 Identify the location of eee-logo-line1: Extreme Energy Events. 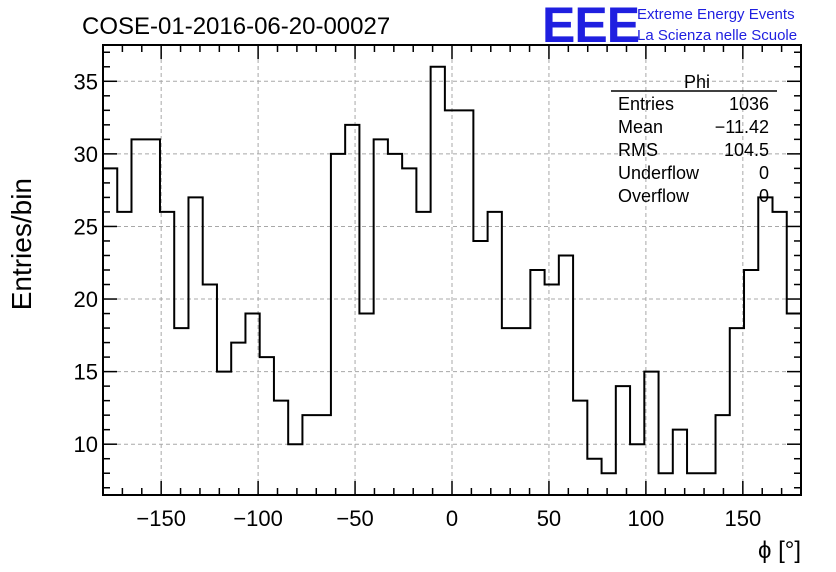
(716, 14).